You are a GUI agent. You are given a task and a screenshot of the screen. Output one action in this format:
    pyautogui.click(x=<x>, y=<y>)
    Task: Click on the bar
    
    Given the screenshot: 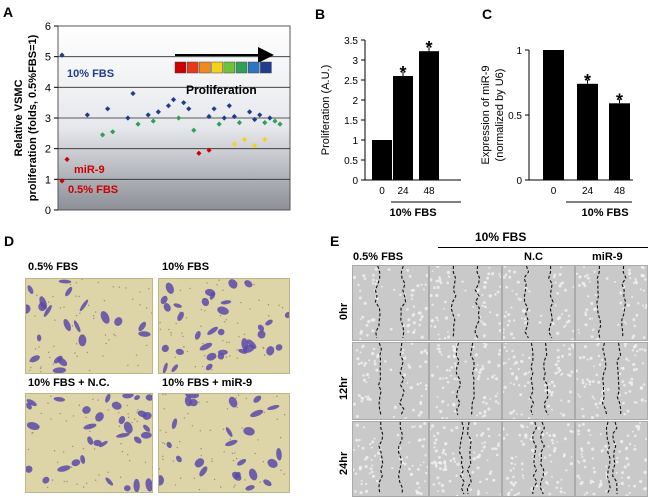 What is the action you would take?
    pyautogui.click(x=587, y=131)
    